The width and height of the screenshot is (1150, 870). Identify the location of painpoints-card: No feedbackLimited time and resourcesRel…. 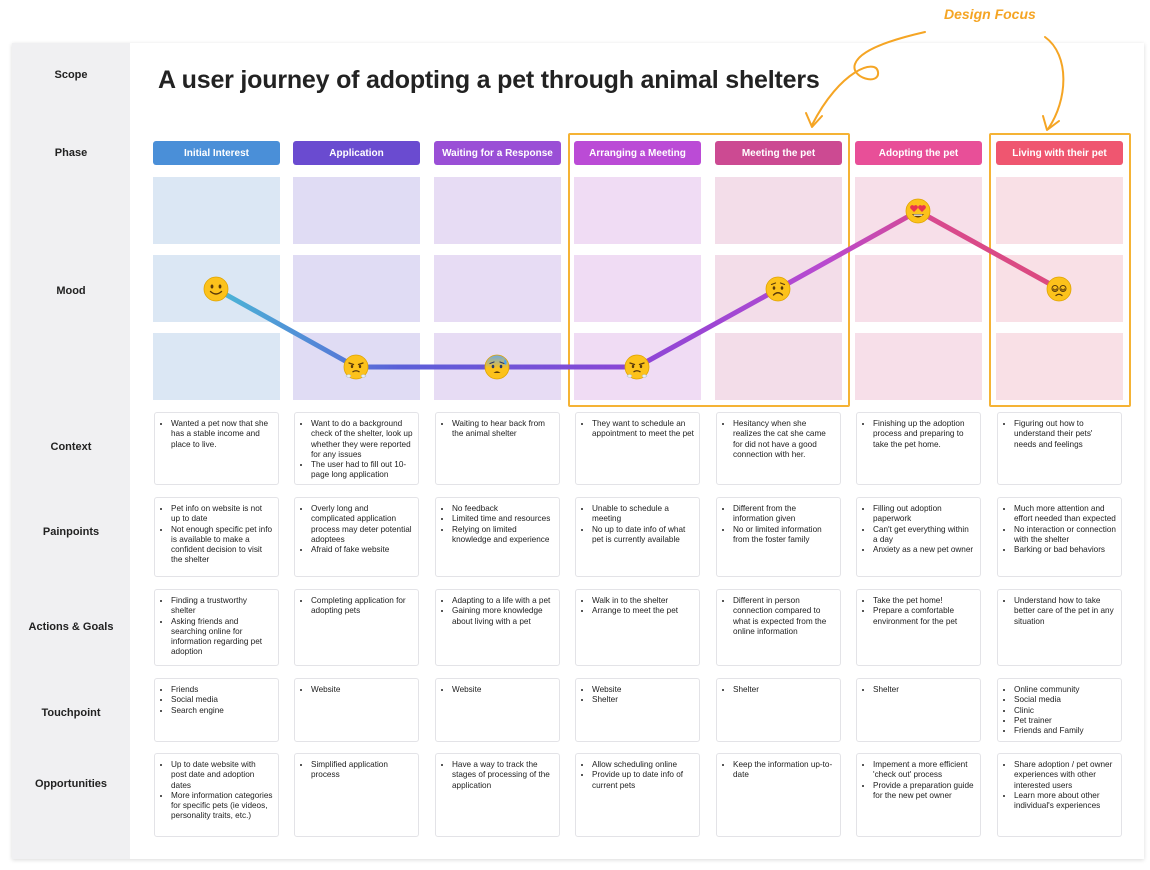
(497, 537).